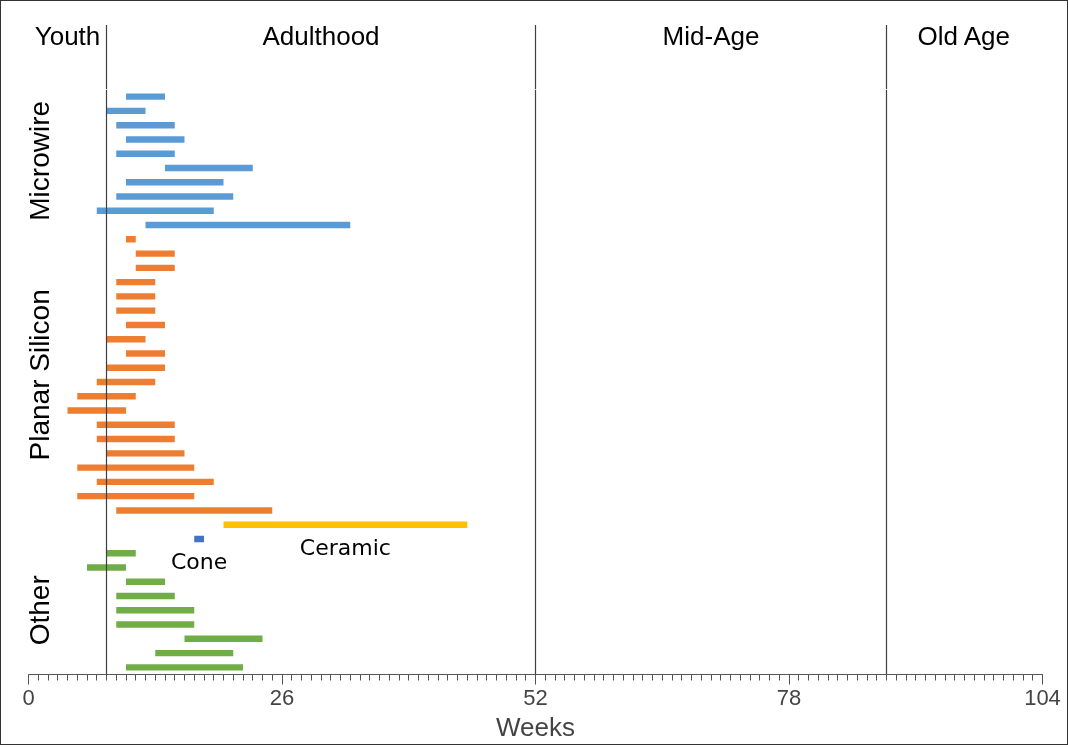 The height and width of the screenshot is (747, 1068). I want to click on series-label: Cone, so click(199, 562).